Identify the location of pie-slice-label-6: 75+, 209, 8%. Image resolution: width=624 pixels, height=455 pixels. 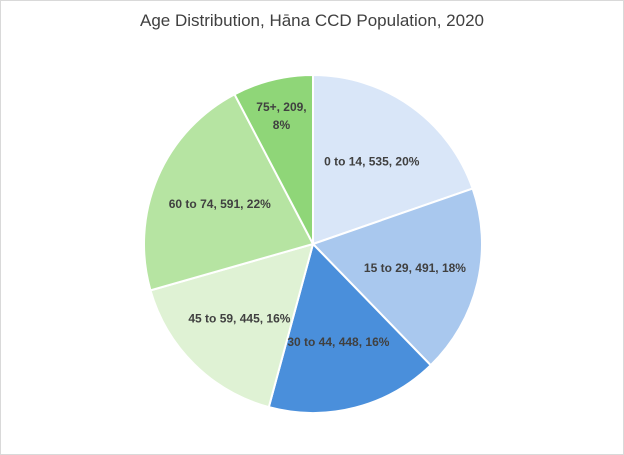
(281, 116).